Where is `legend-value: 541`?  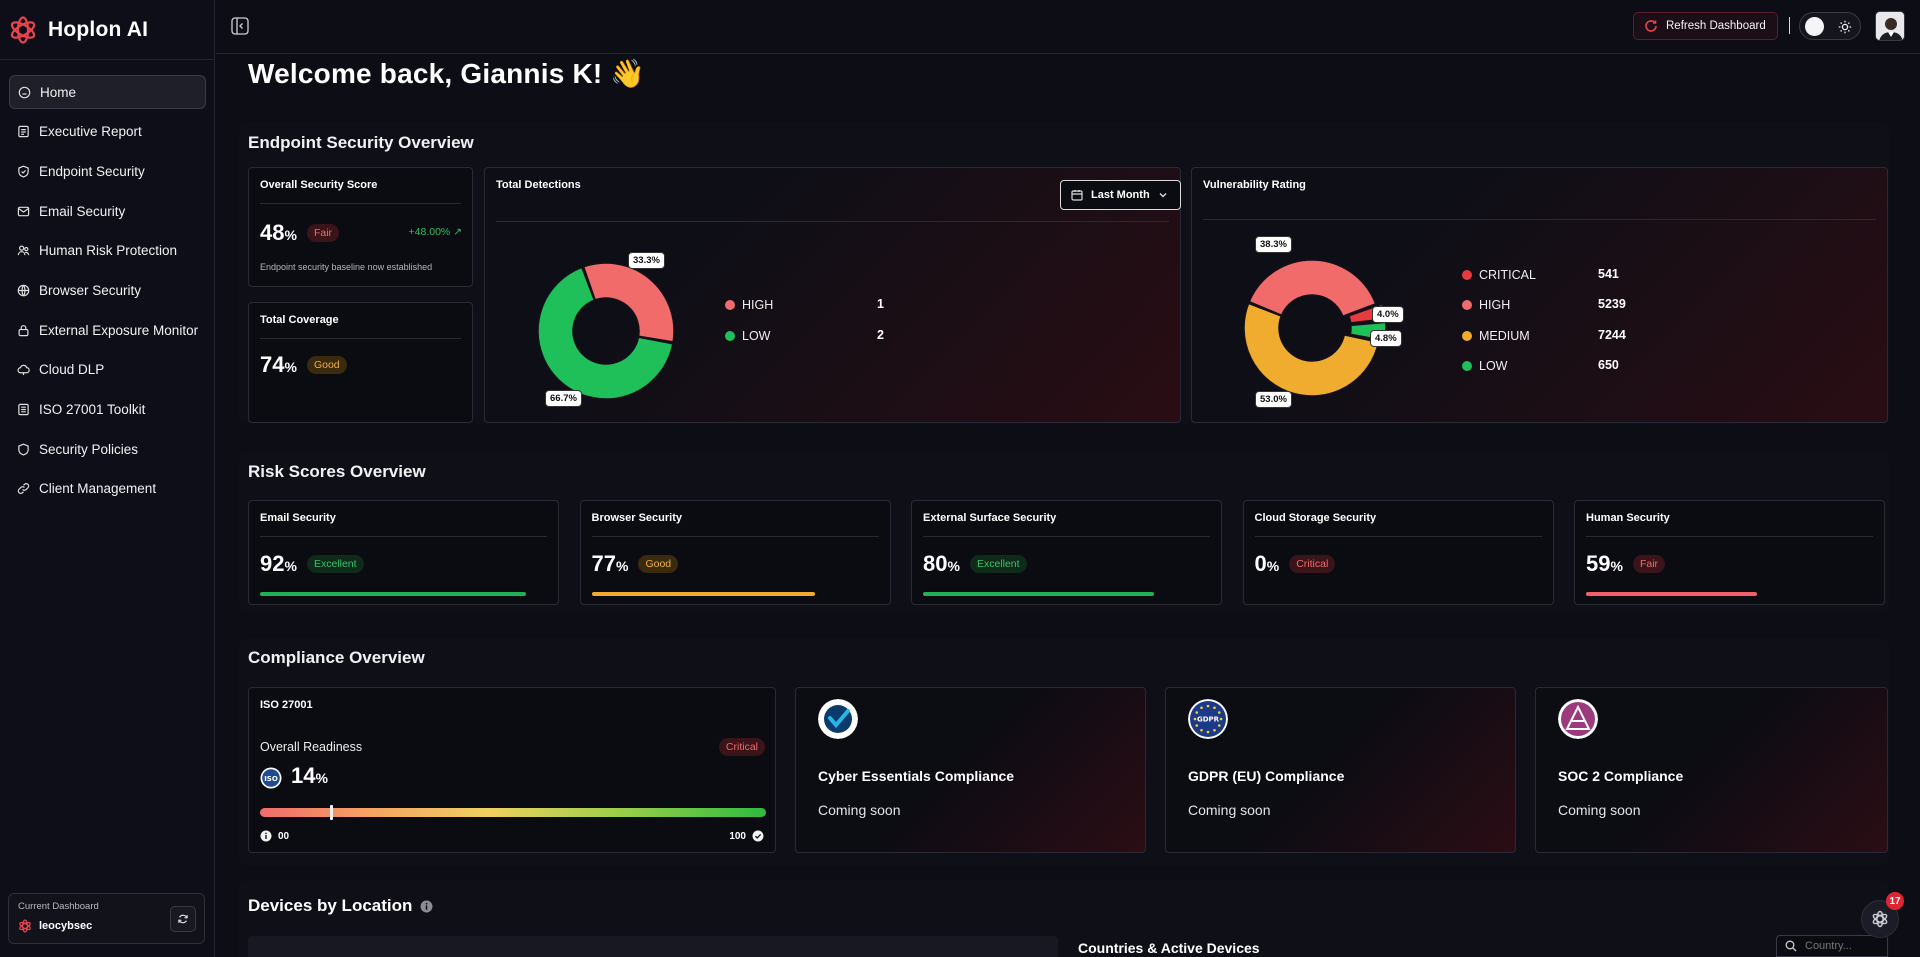 legend-value: 541 is located at coordinates (1608, 274).